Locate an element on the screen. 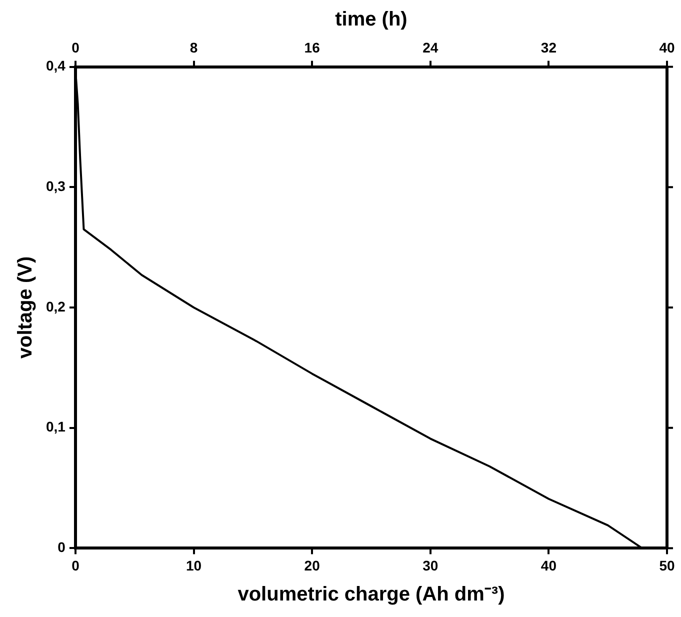  y-tick-label: 0,4 is located at coordinates (56, 66).